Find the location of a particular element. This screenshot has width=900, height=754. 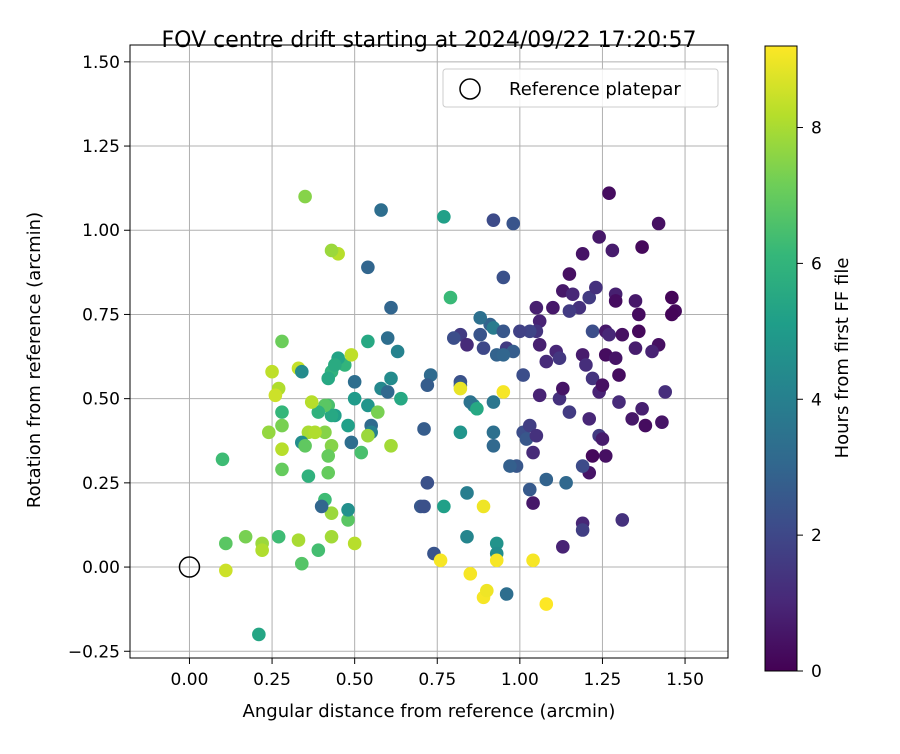

x-tick-label: 0.00 is located at coordinates (190, 680).